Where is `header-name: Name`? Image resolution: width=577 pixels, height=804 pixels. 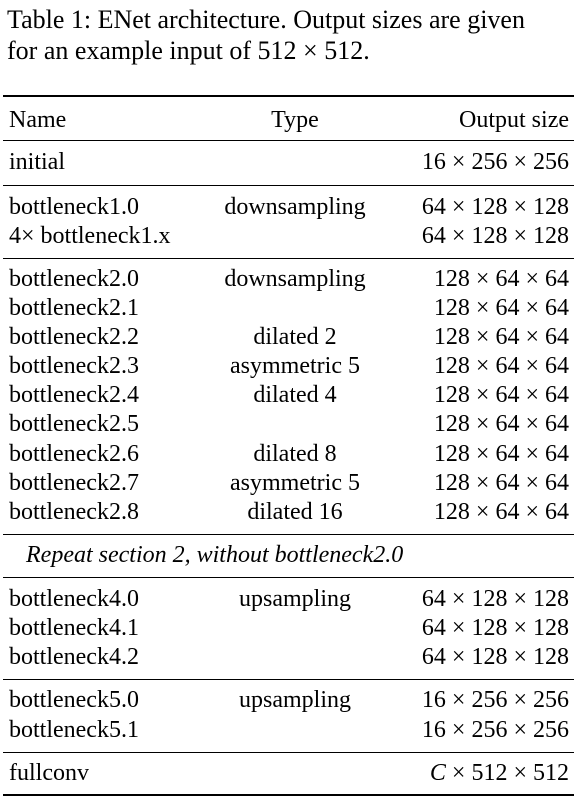
header-name: Name is located at coordinates (38, 120).